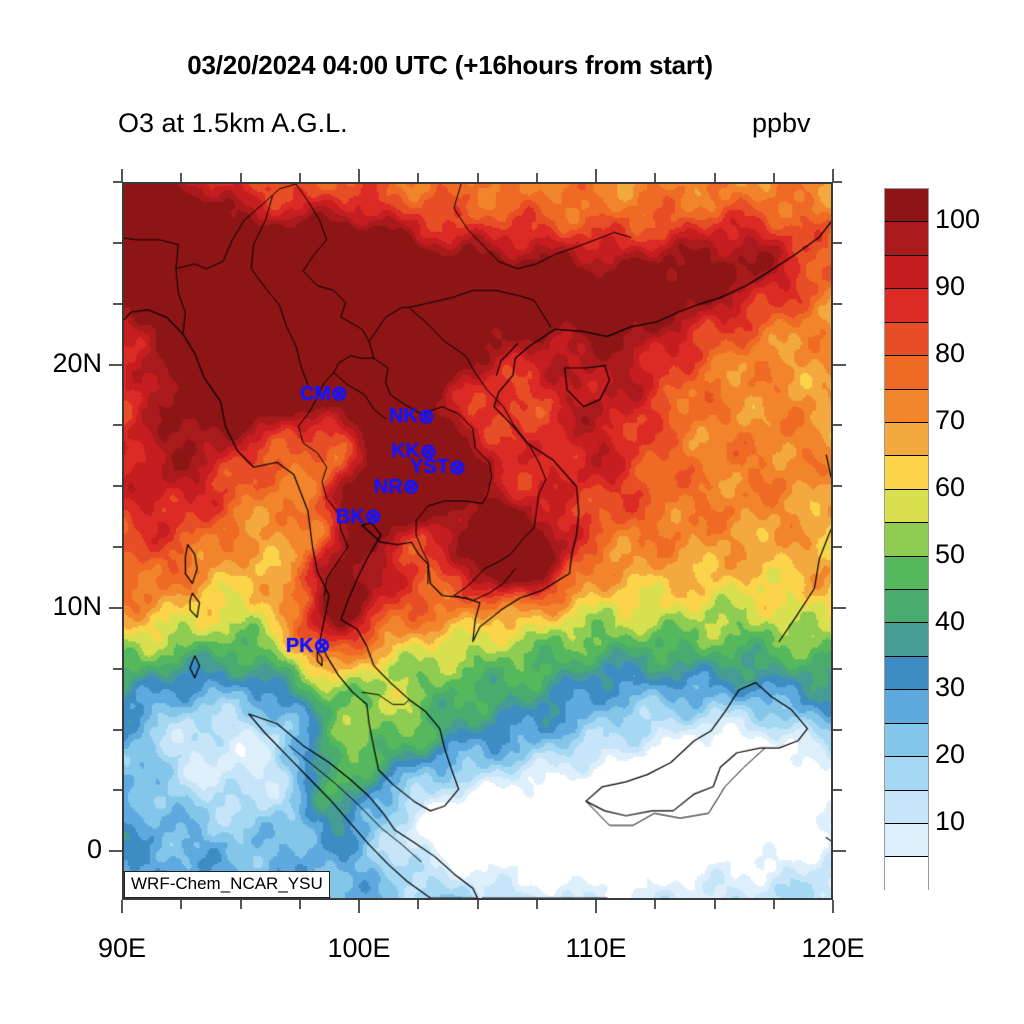 Image resolution: width=1024 pixels, height=1024 pixels. What do you see at coordinates (781, 123) in the screenshot?
I see `units-label: ppbv` at bounding box center [781, 123].